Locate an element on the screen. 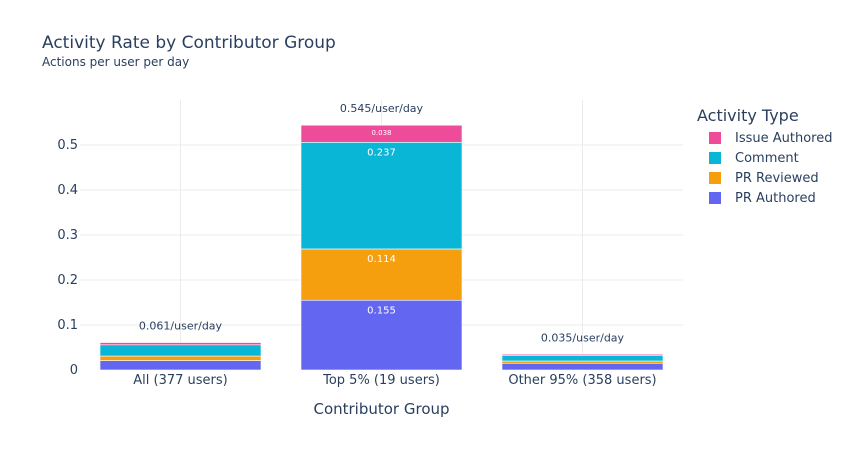 The image size is (852, 450). segment-value-label: 0.155 is located at coordinates (381, 310).